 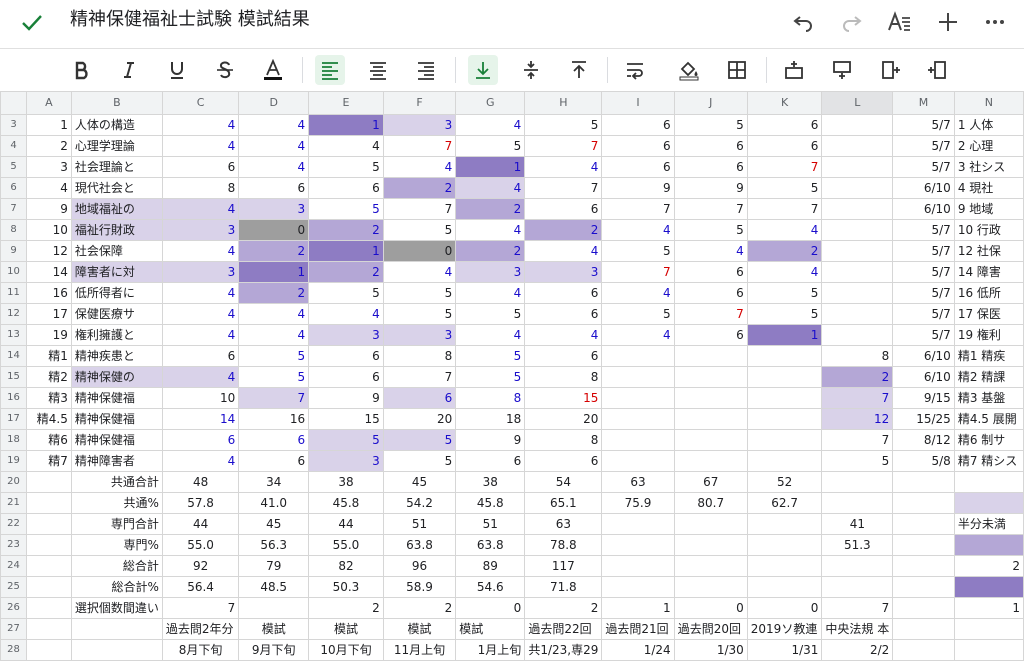 I want to click on cell-b27, so click(x=116, y=629).